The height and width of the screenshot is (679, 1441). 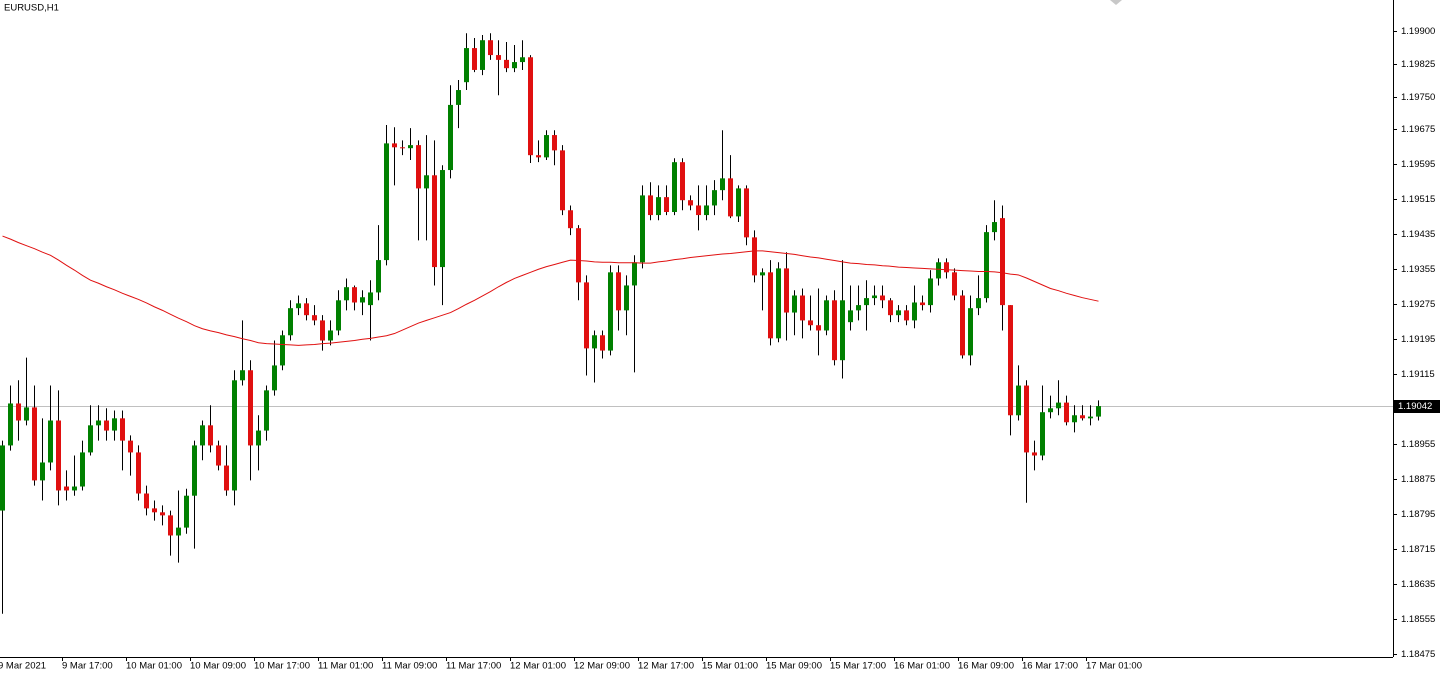 I want to click on x-tick-label: 16 Mar 09:00, so click(x=986, y=666).